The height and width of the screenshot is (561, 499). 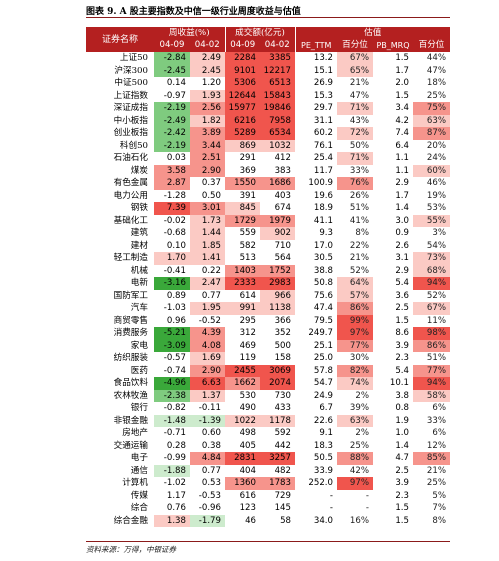 I want to click on pb-mrq: 1.4, so click(x=402, y=208).